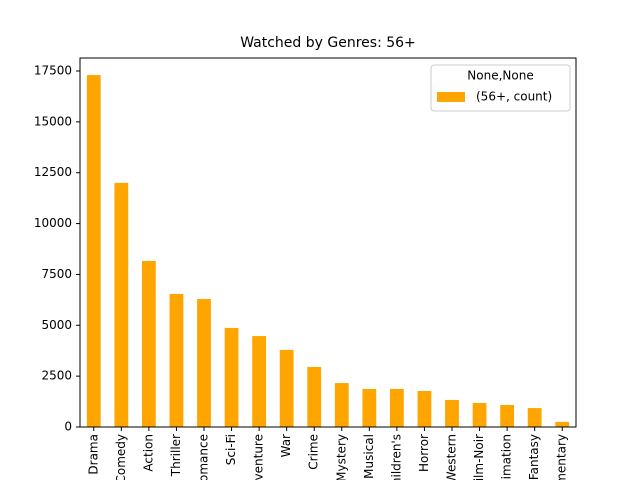 This screenshot has width=640, height=480. I want to click on legend-box, so click(500, 88).